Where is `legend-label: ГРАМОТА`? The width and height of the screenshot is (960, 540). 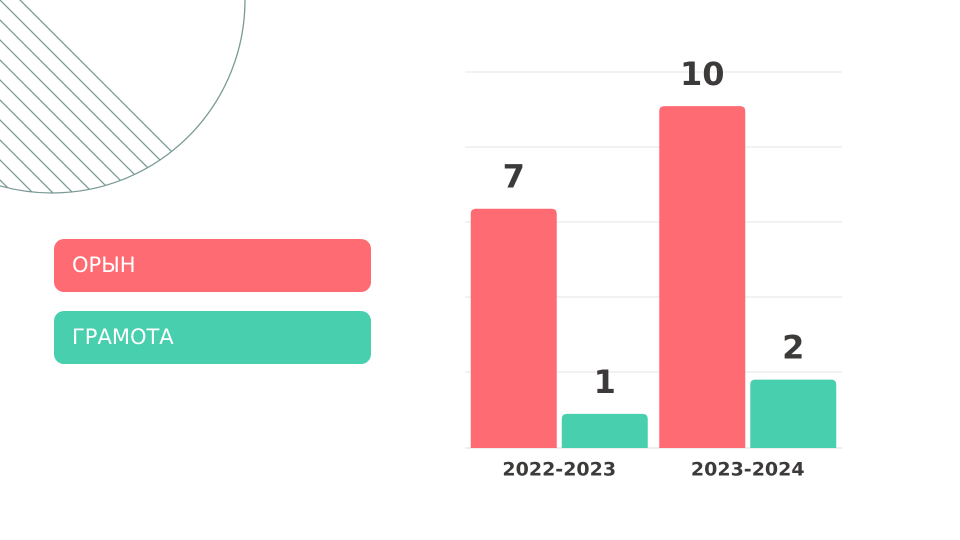 legend-label: ГРАМОТА is located at coordinates (123, 337).